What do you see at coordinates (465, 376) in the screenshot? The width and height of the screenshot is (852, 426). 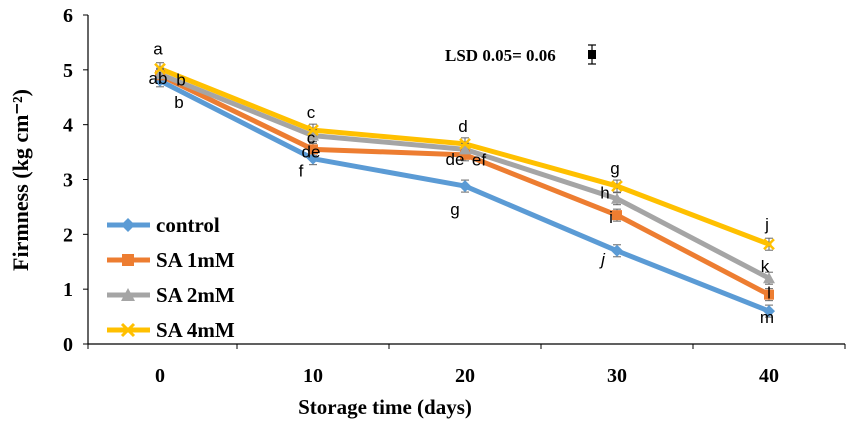 I see `x-tick-label: 20` at bounding box center [465, 376].